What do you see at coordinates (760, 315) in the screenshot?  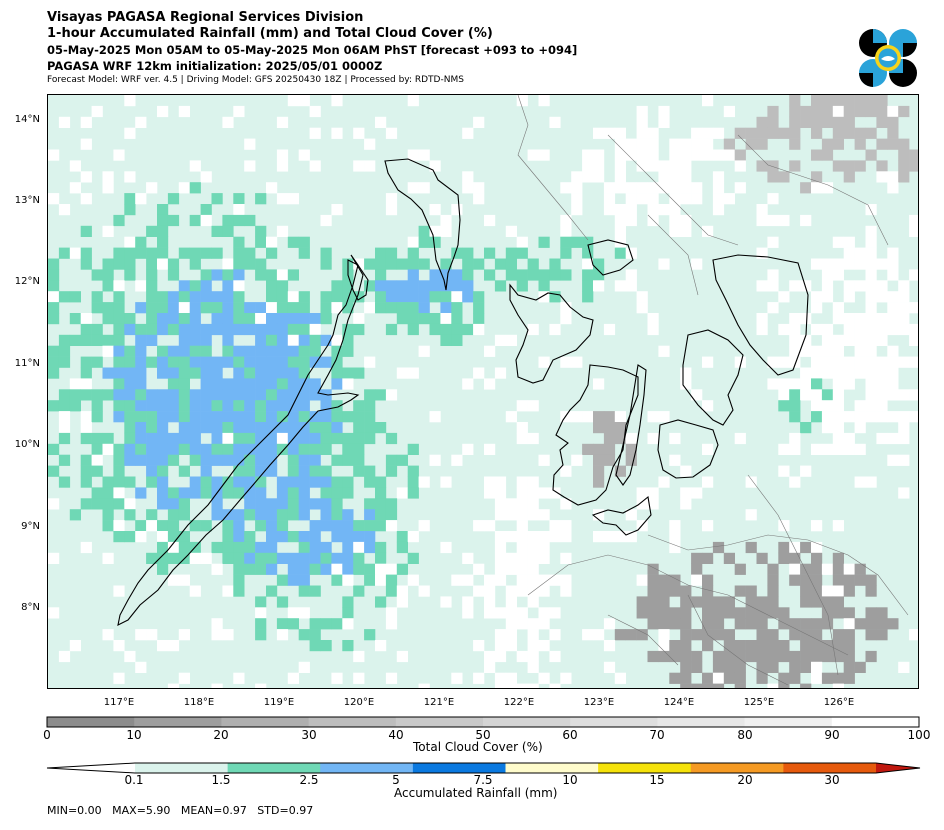 I see `samar-coastline` at bounding box center [760, 315].